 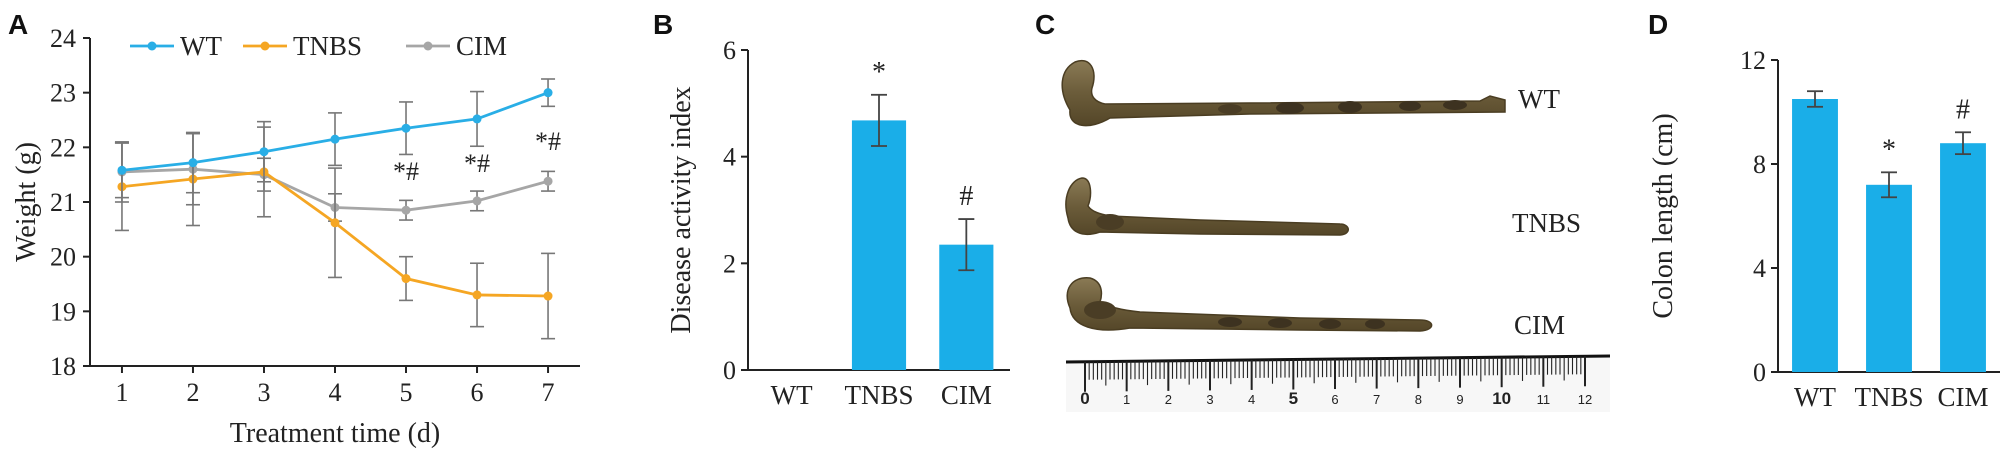 What do you see at coordinates (663, 24) in the screenshot?
I see `panel-letter-b: B` at bounding box center [663, 24].